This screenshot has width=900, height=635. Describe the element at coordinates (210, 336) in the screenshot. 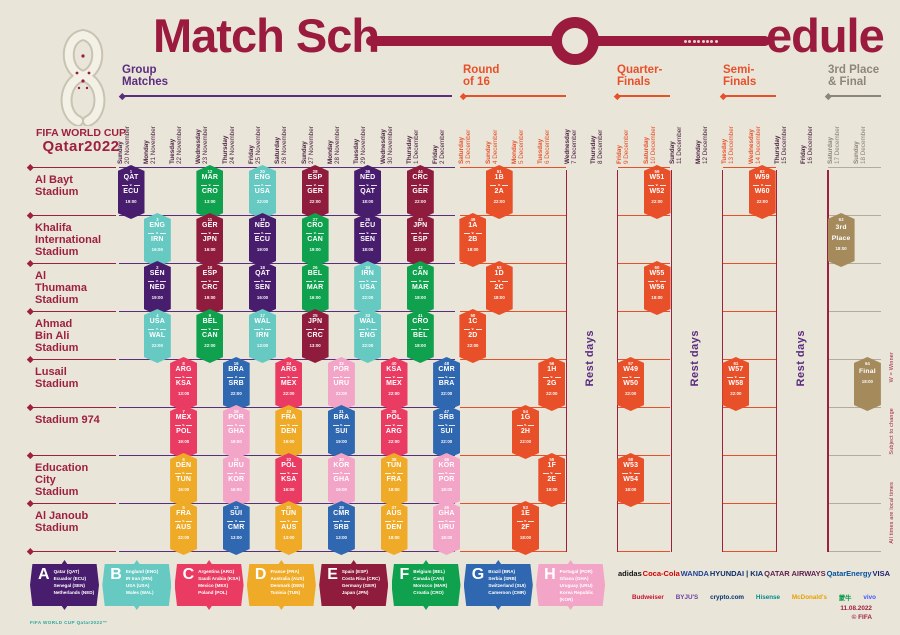

I see `match-badge: 9 BEL v. CAN 22:00` at that location.